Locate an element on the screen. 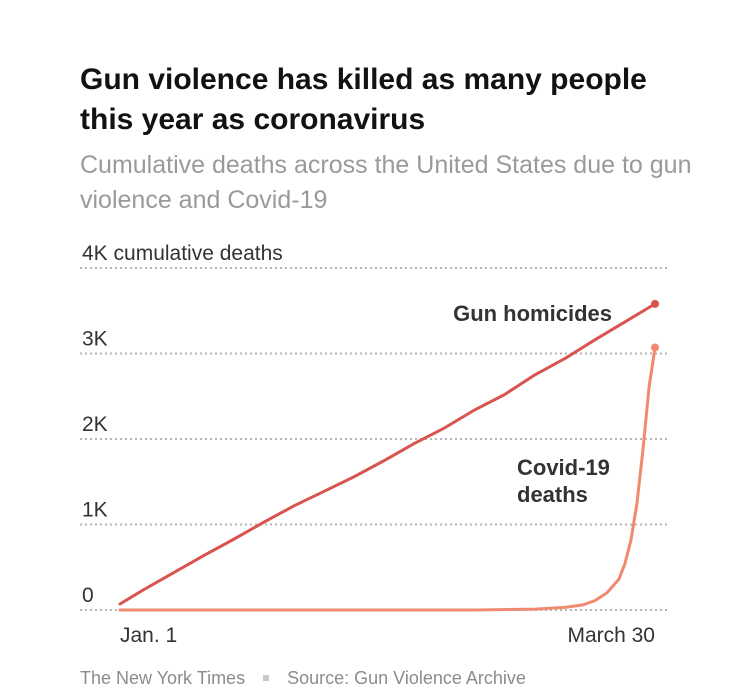  x-tick-label-1: March 30 is located at coordinates (611, 635).